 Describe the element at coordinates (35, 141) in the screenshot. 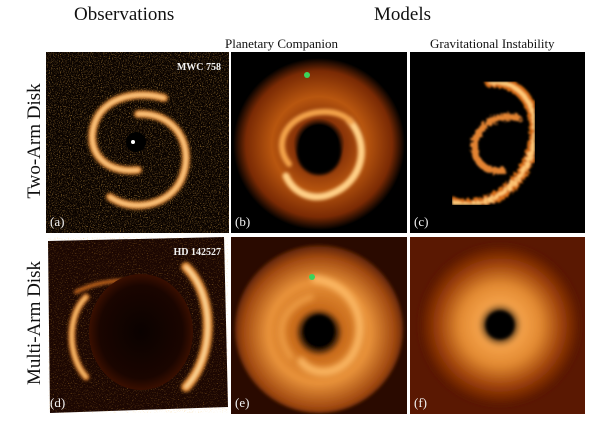

I see `row-label-two-arm: Two-Arm Disk` at that location.